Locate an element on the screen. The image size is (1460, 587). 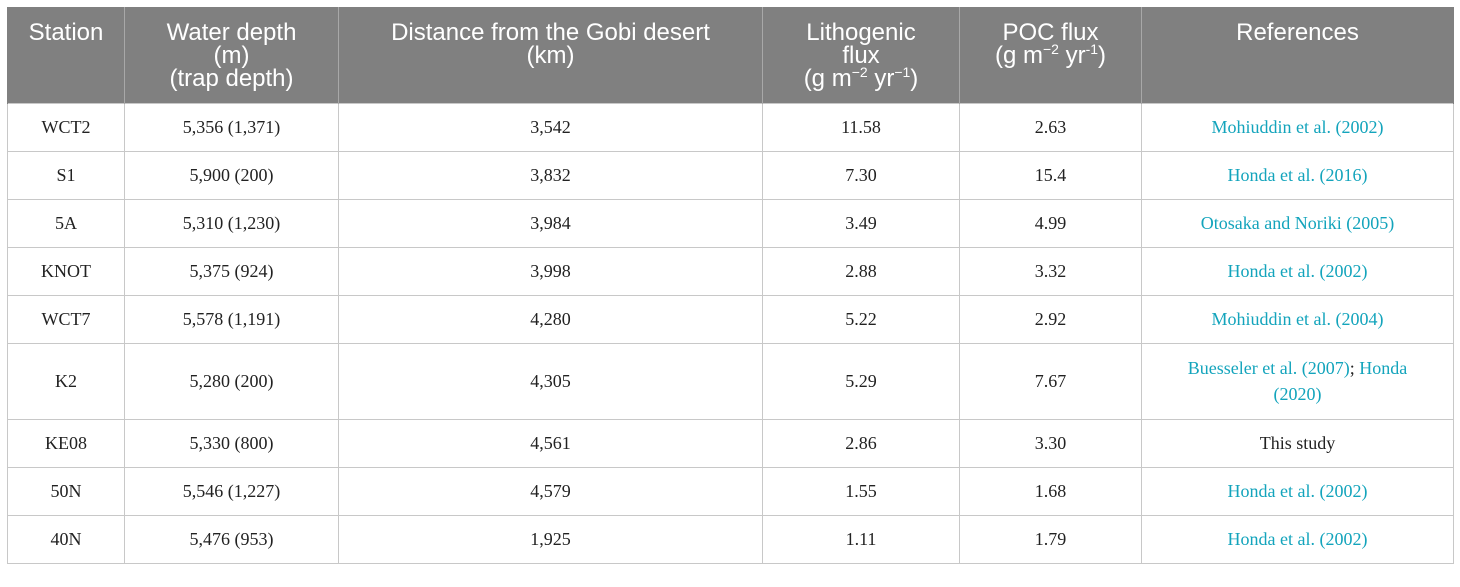
cell-poc: 3.32 is located at coordinates (1050, 271).